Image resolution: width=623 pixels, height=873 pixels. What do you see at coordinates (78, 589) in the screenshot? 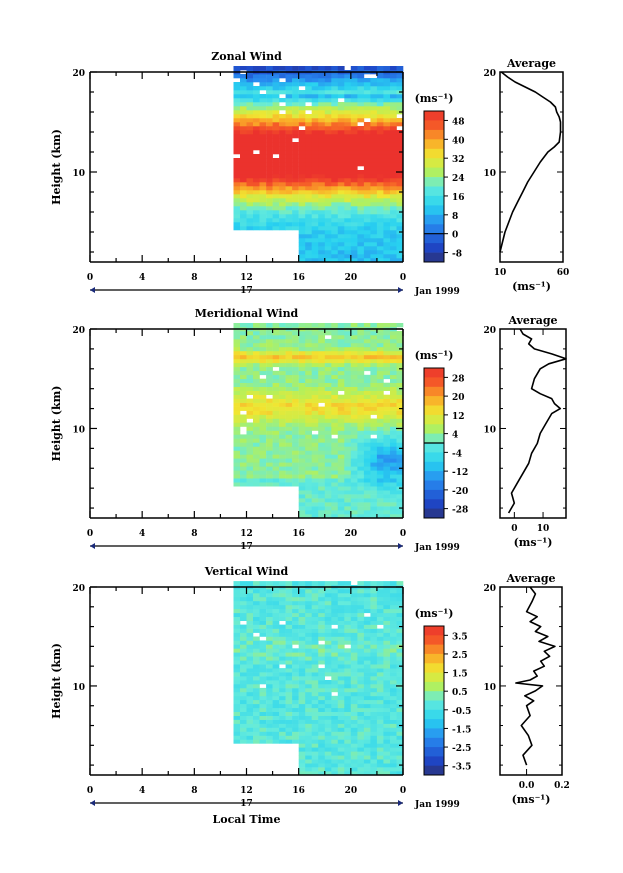
I see `y-tick-label: 20` at bounding box center [78, 589].